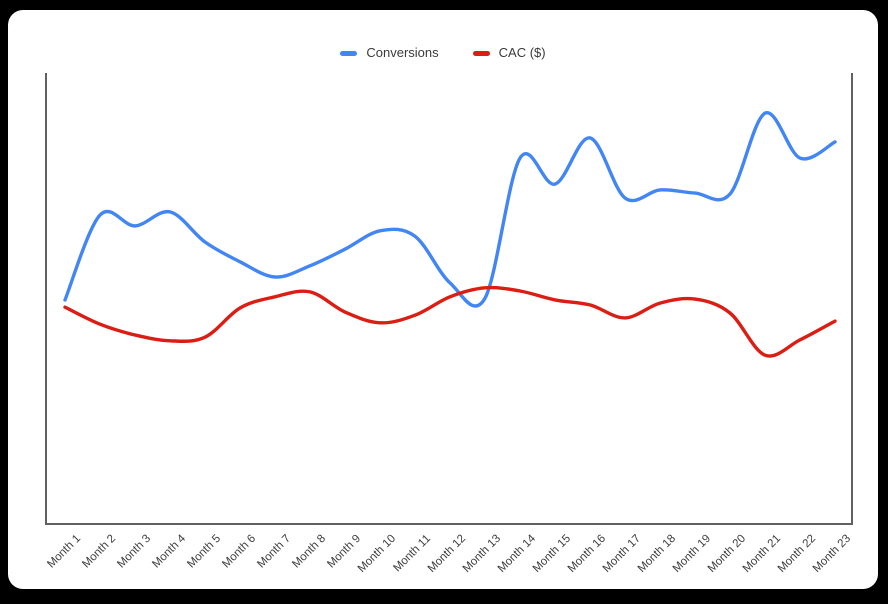  What do you see at coordinates (309, 552) in the screenshot?
I see `x-axis-tick-label: Month 8` at bounding box center [309, 552].